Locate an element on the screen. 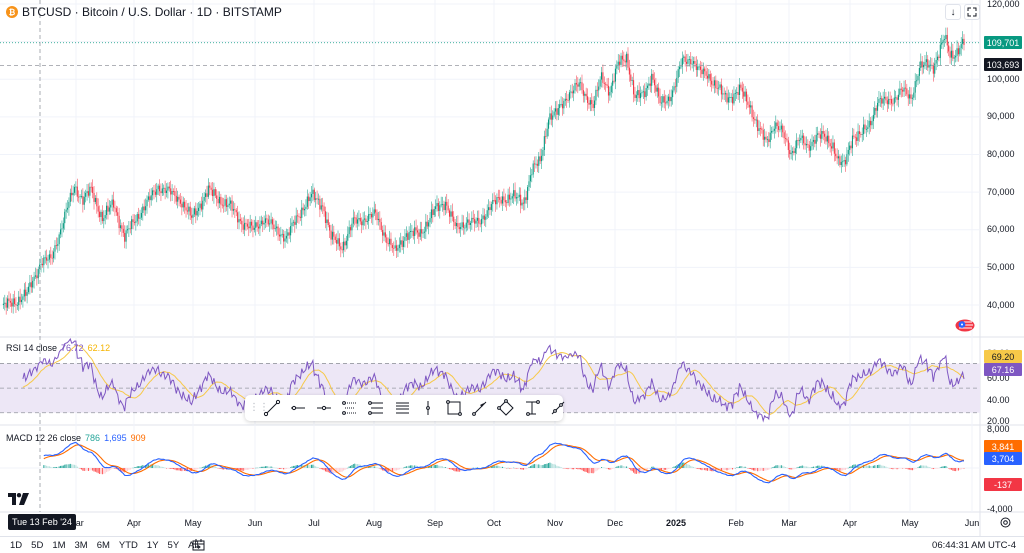 This screenshot has height=553, width=1024. macd-histogram-value: 786 is located at coordinates (93, 438).